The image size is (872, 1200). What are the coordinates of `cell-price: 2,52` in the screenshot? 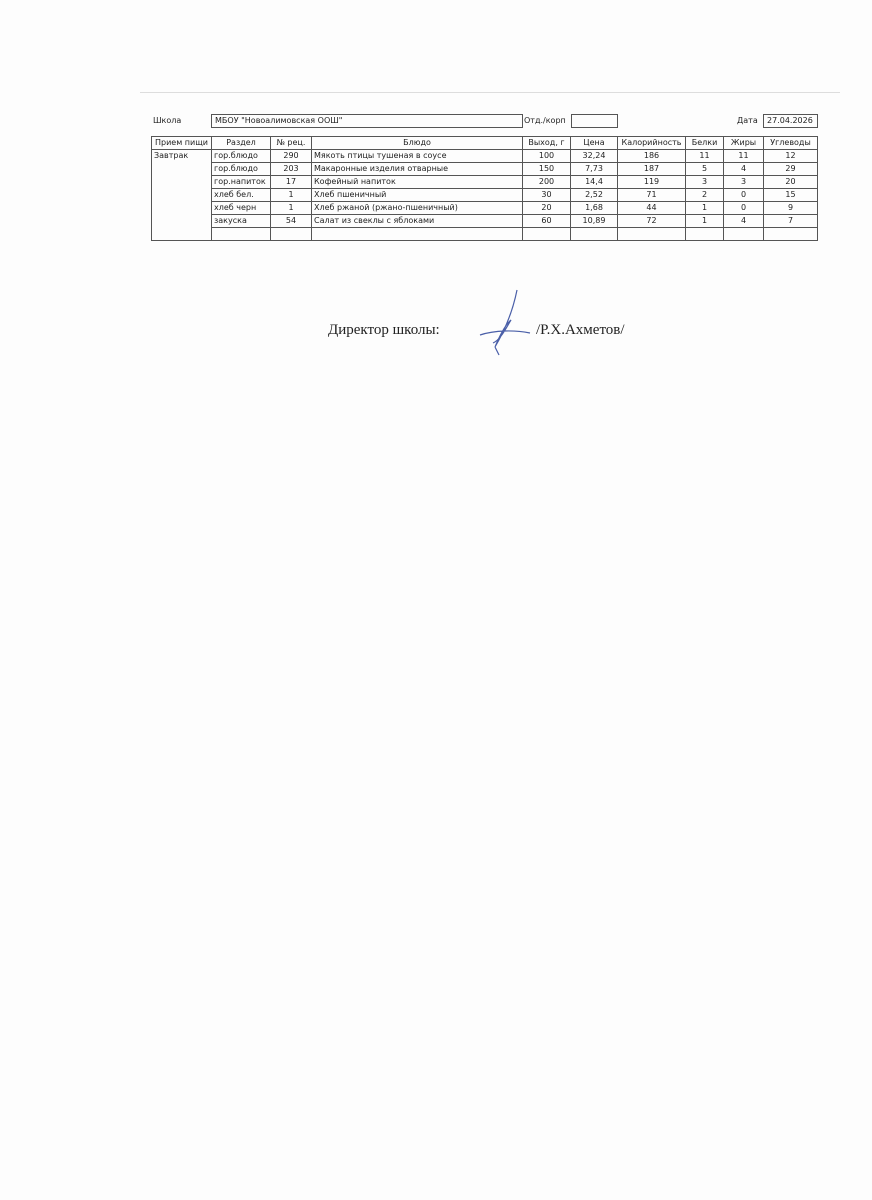 It's located at (594, 195).